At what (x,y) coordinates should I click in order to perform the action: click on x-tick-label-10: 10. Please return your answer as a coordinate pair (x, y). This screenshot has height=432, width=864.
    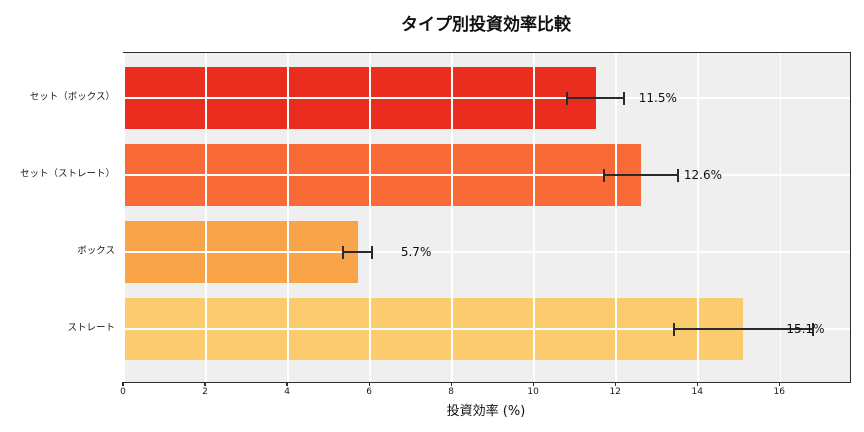
    Looking at the image, I should click on (533, 392).